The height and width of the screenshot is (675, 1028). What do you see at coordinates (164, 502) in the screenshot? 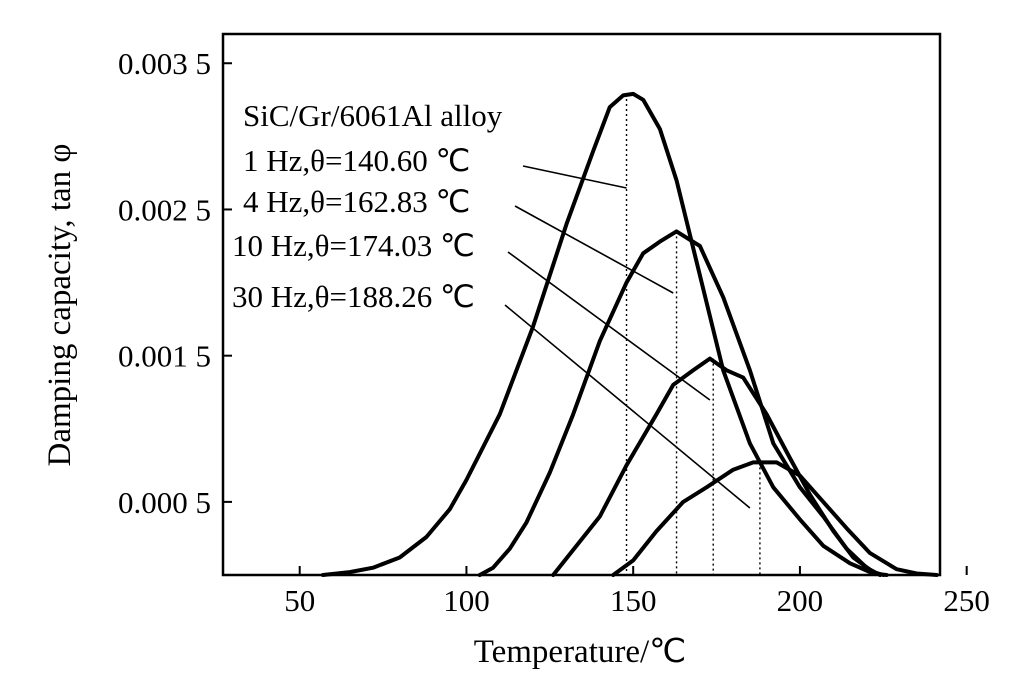
I see `y-tick-label: 0.000 5` at bounding box center [164, 502].